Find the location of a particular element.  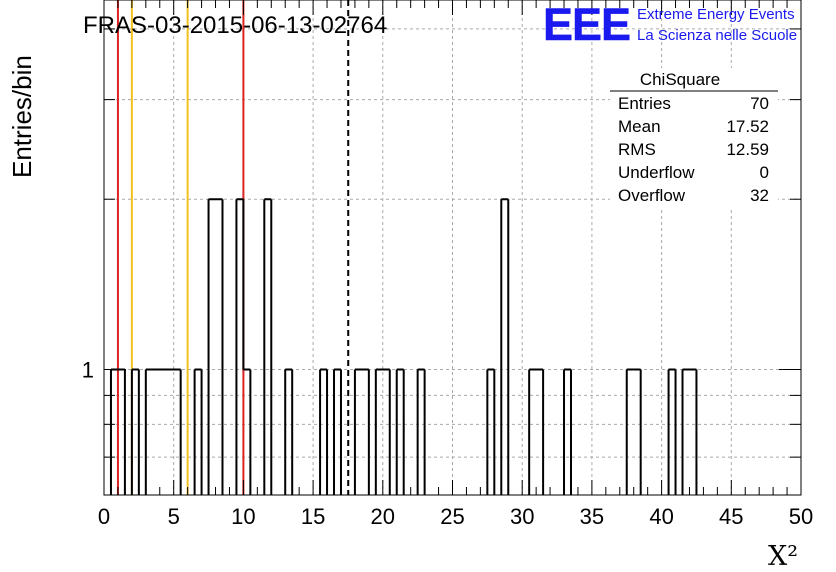

stats-label-mean: Mean is located at coordinates (639, 126).